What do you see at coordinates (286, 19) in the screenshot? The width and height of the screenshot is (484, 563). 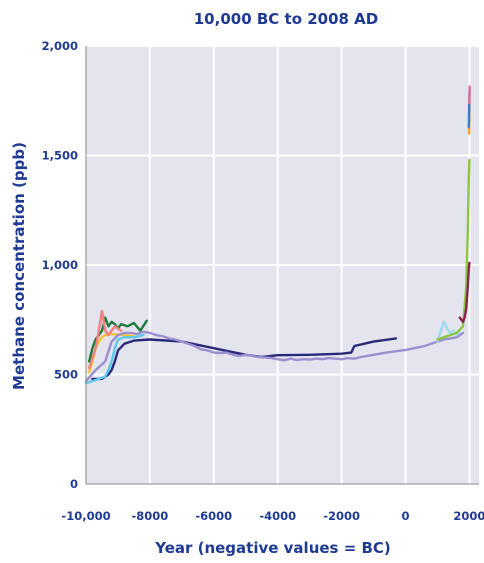 I see `chart-title: 10,000 BC to 2008 AD` at bounding box center [286, 19].